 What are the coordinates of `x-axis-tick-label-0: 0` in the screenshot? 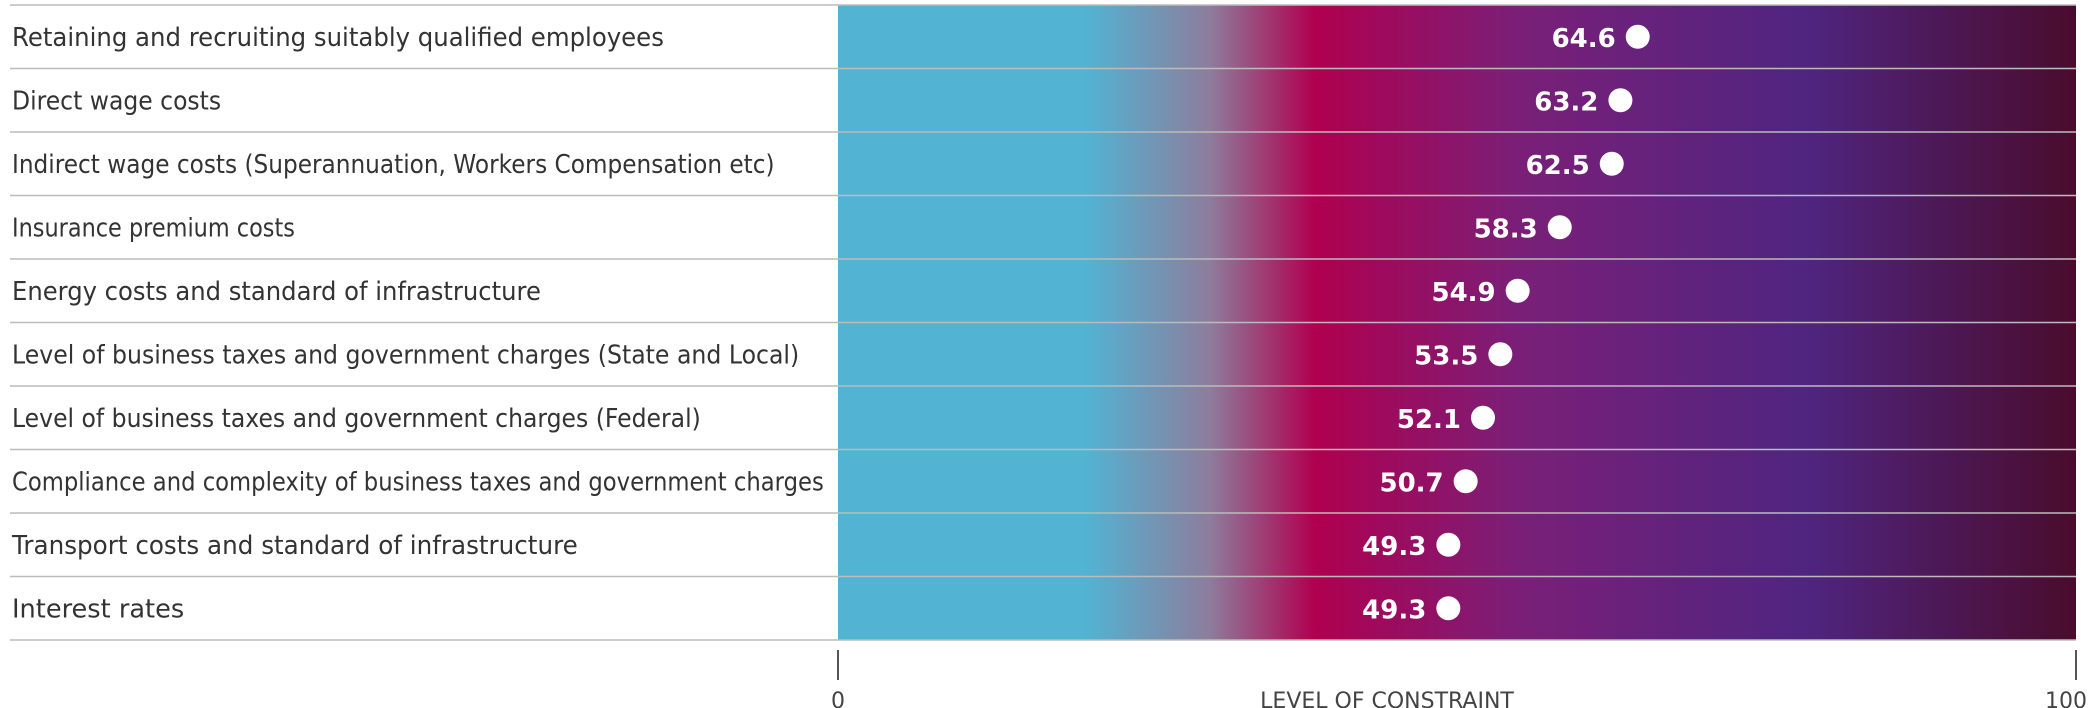 It's located at (838, 698).